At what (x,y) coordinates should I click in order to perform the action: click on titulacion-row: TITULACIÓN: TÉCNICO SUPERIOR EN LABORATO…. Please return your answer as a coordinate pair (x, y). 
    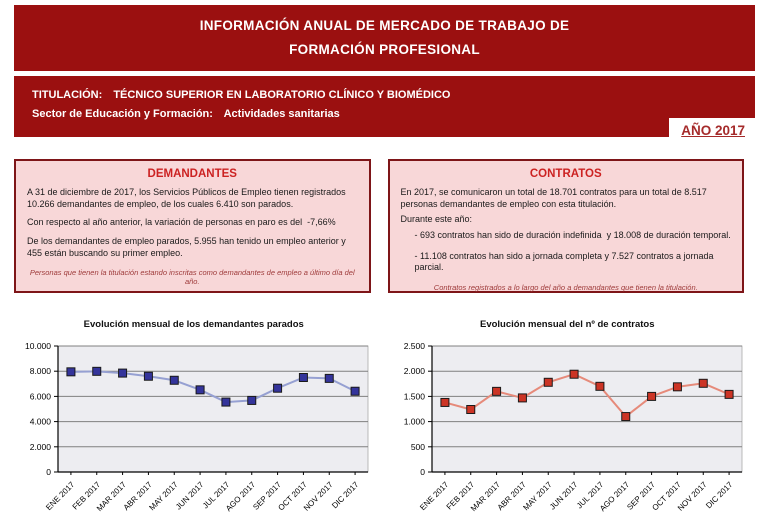
    Looking at the image, I should click on (384, 95).